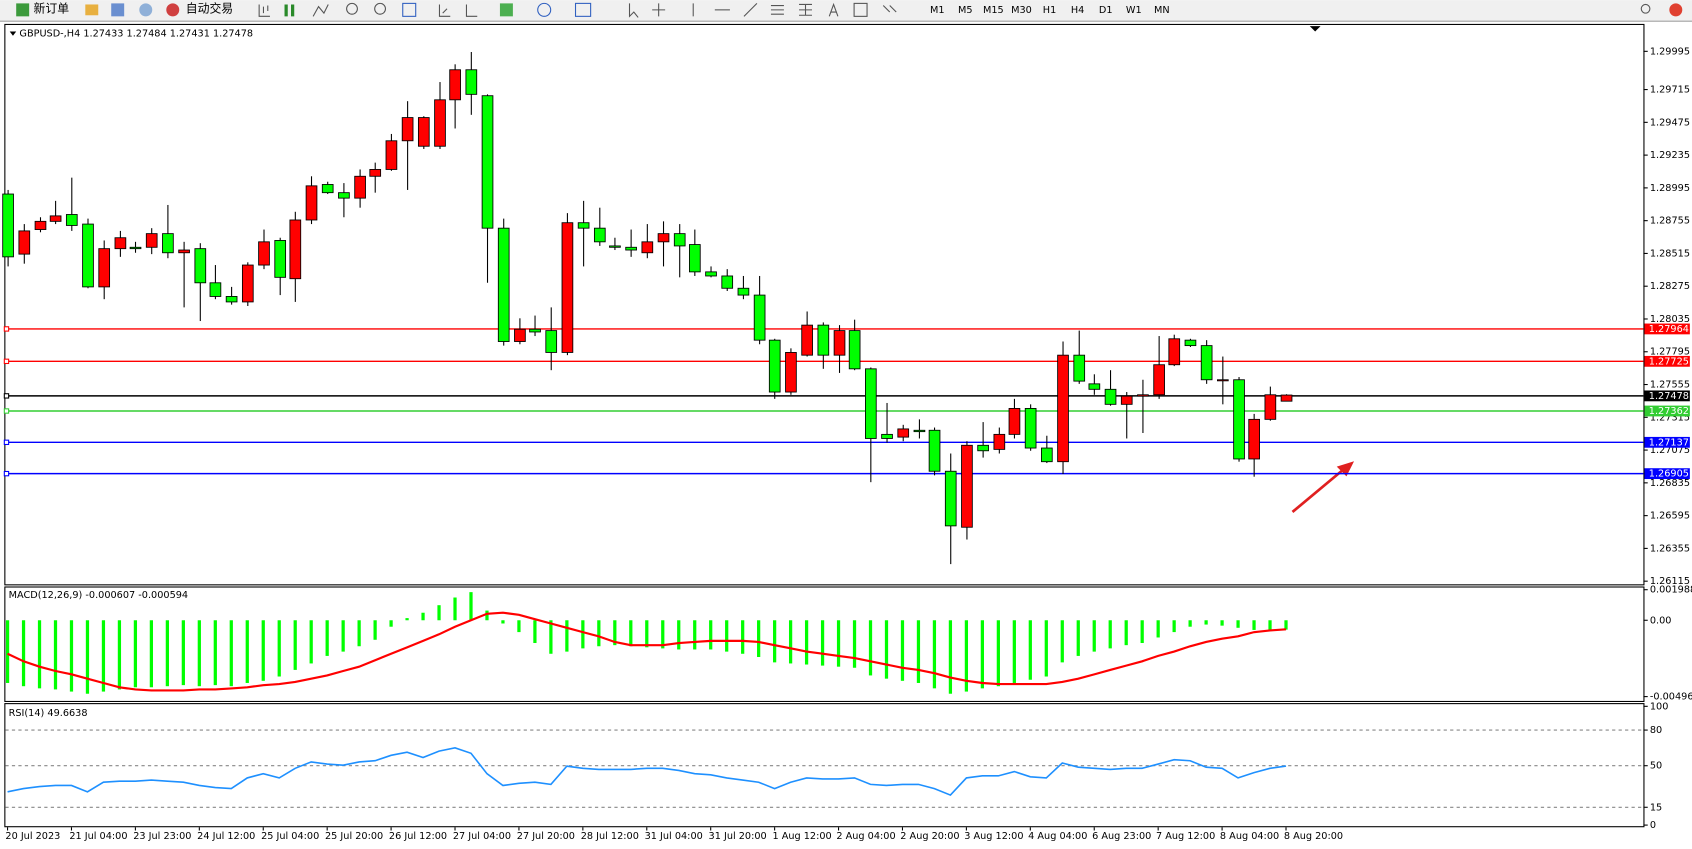 The width and height of the screenshot is (1692, 849). Describe the element at coordinates (173, 10) in the screenshot. I see `autotrade-icon` at that location.